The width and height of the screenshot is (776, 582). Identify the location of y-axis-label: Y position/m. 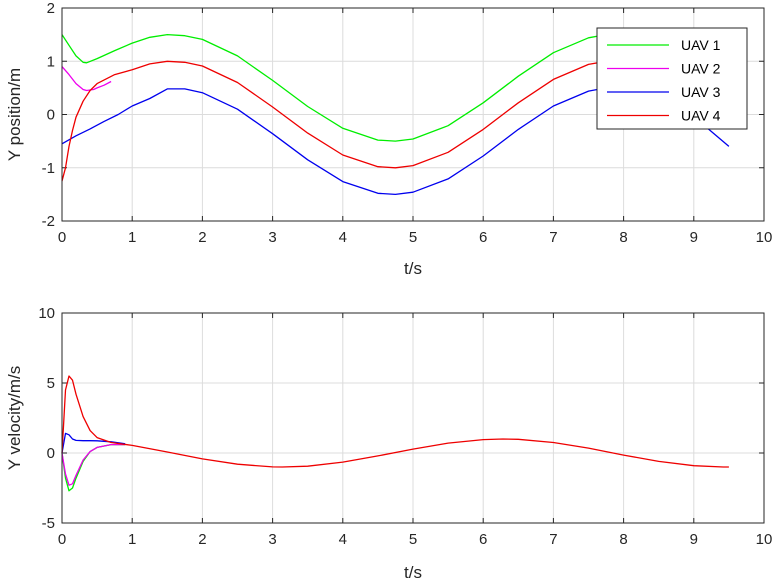
(14, 114).